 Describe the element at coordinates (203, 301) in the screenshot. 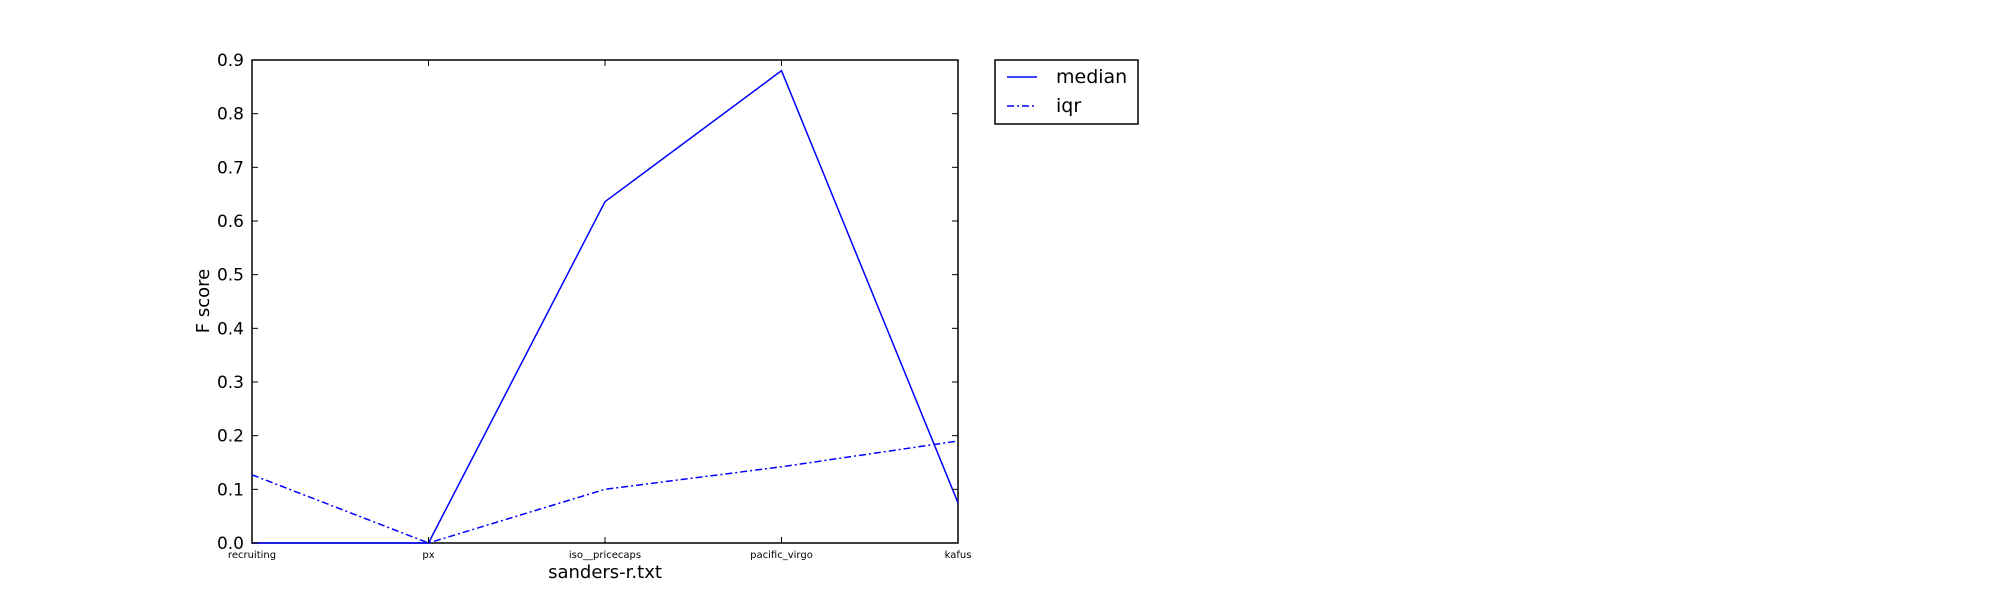

I see `y-axis-label: F score` at that location.